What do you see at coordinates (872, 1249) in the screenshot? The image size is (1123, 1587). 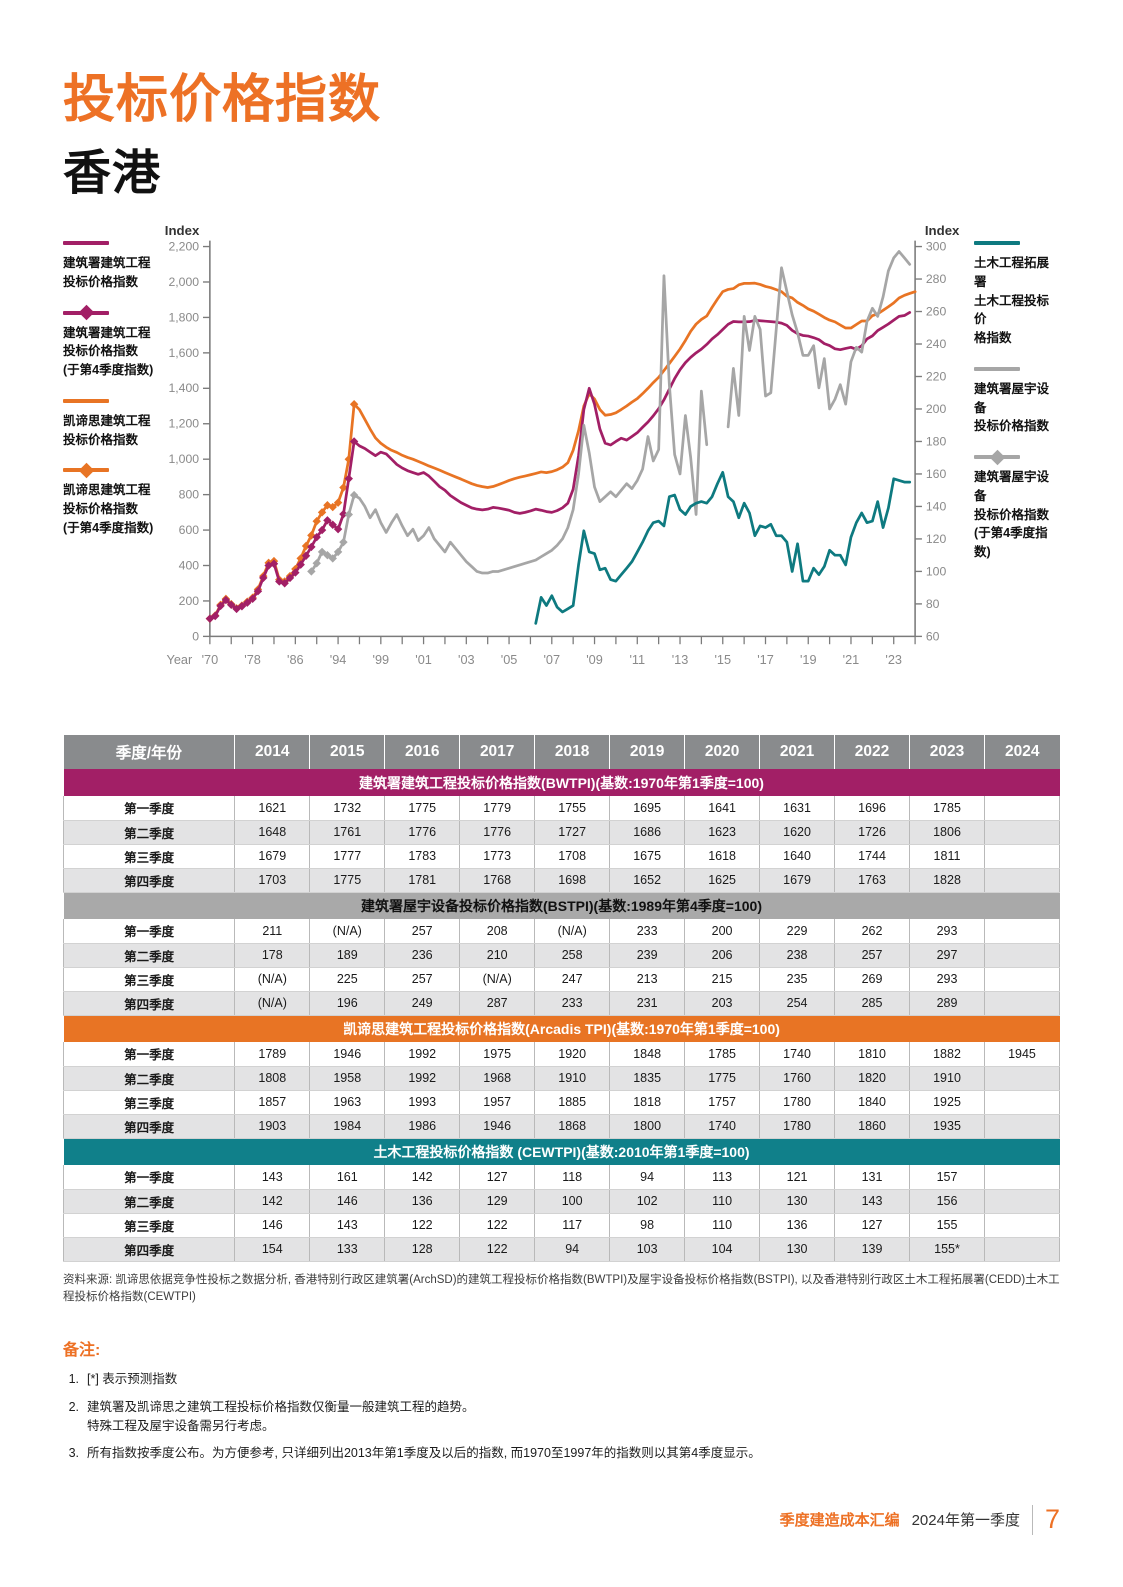 I see `index-value-cell: 139` at bounding box center [872, 1249].